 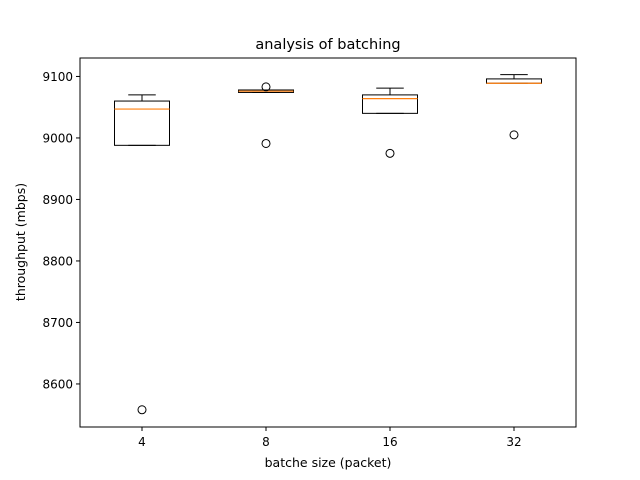 What do you see at coordinates (389, 442) in the screenshot?
I see `x-tick-label: 16` at bounding box center [389, 442].